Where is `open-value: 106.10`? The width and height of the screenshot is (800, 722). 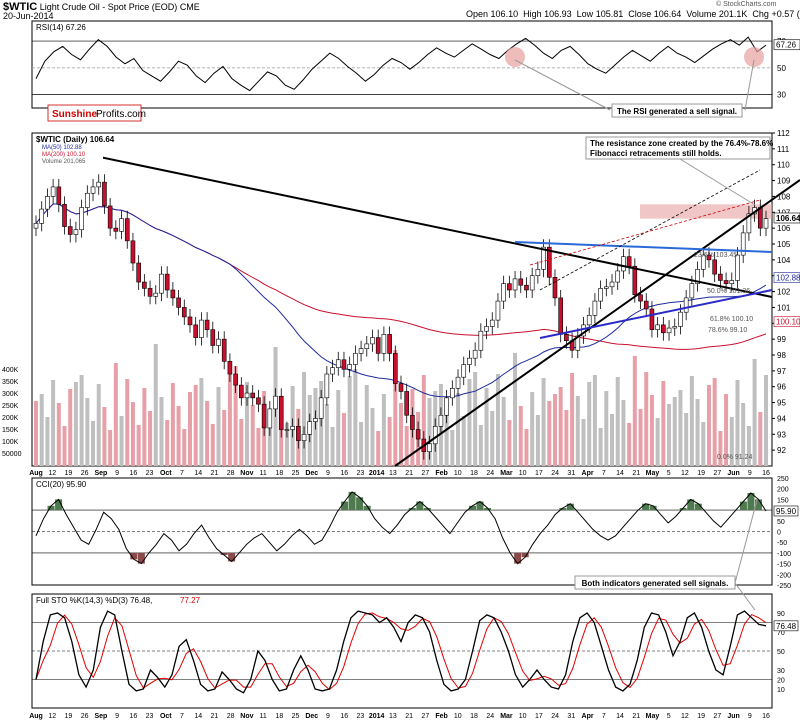
open-value: 106.10 is located at coordinates (504, 14).